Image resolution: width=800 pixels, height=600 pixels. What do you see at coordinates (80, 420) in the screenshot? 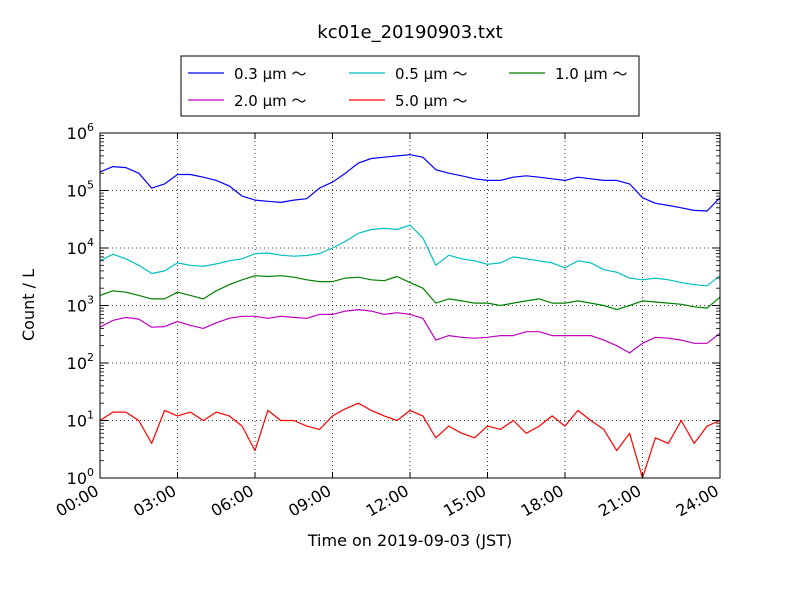
I see `y-tick-label: 10¹` at bounding box center [80, 420].